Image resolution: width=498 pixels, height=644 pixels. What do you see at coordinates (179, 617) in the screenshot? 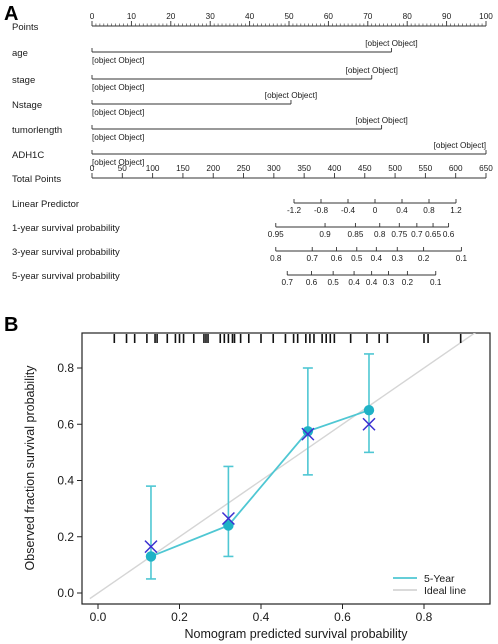
I see `x-tick-label: 0.2` at bounding box center [179, 617].